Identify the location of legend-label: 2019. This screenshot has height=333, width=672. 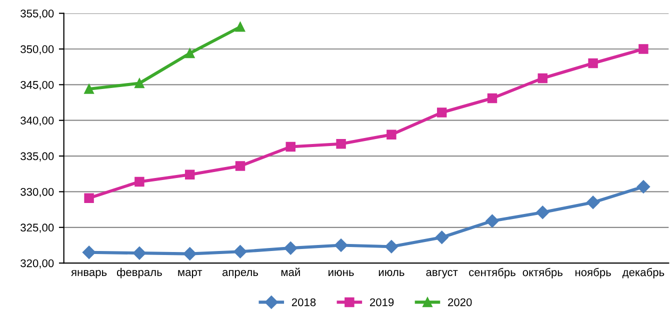
(382, 302).